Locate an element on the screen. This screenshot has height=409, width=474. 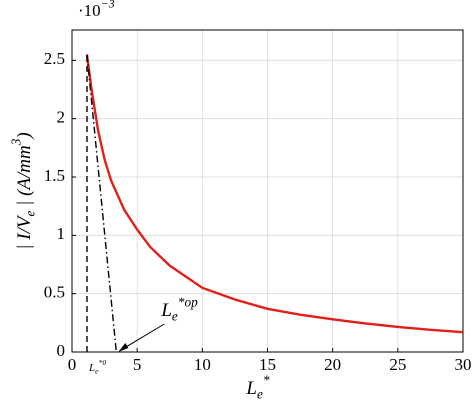
y-tick-label: 2 is located at coordinates (61, 117).